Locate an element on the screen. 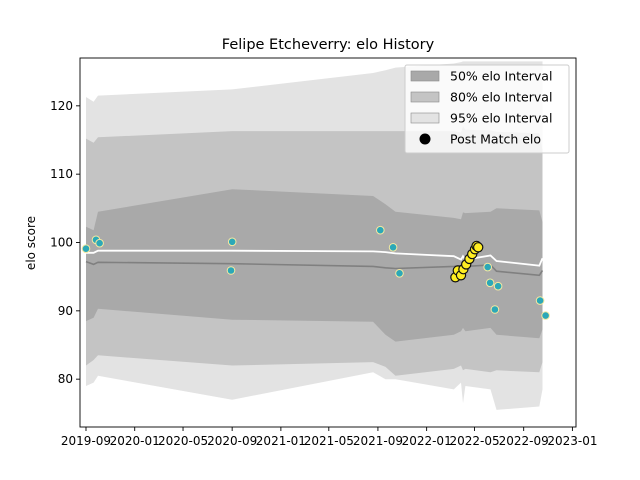 Image resolution: width=640 pixels, height=480 pixels. center-lines is located at coordinates (314, 263).